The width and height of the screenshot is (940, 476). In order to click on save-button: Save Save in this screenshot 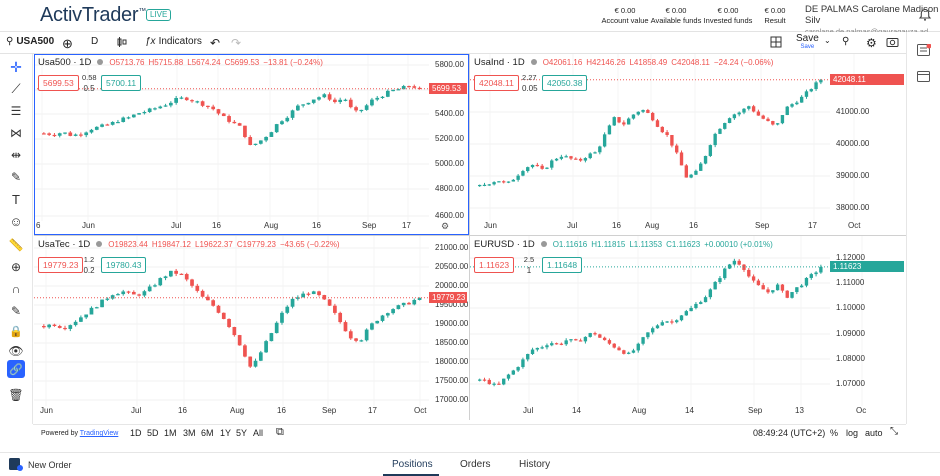, I will do `click(807, 42)`.